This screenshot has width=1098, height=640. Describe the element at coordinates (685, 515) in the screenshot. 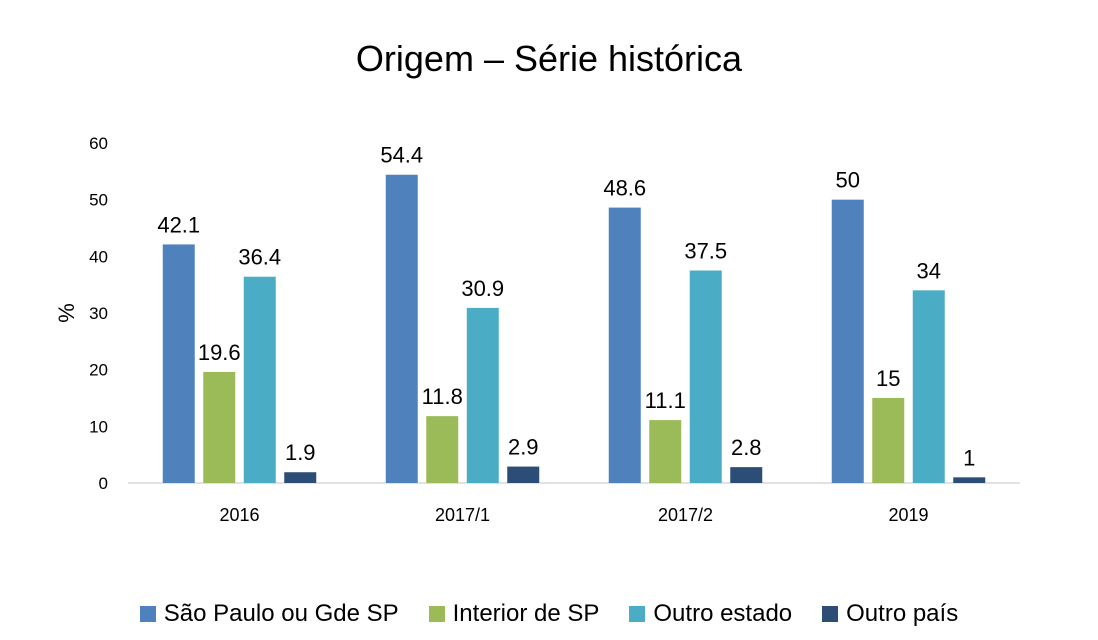

I see `x-tick-label: 2017/2` at that location.